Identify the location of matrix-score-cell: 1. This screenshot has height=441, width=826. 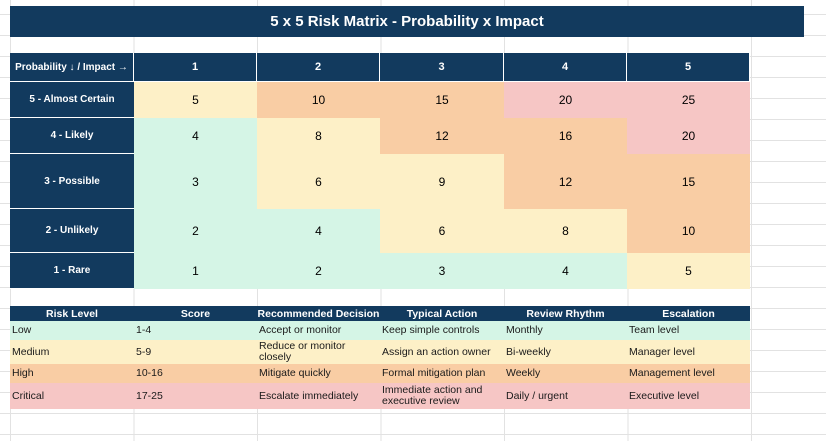
(195, 271).